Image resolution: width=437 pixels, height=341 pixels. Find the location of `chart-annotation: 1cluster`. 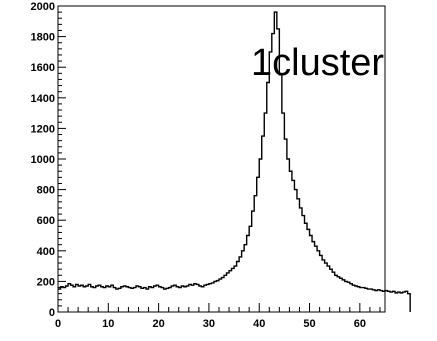

chart-annotation: 1cluster is located at coordinates (317, 63).